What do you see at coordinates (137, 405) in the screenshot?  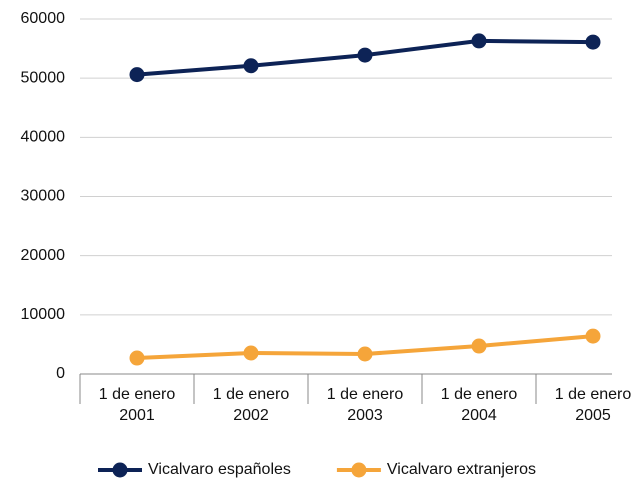 I see `x-tick-label: 1 de enero 2001` at bounding box center [137, 405].